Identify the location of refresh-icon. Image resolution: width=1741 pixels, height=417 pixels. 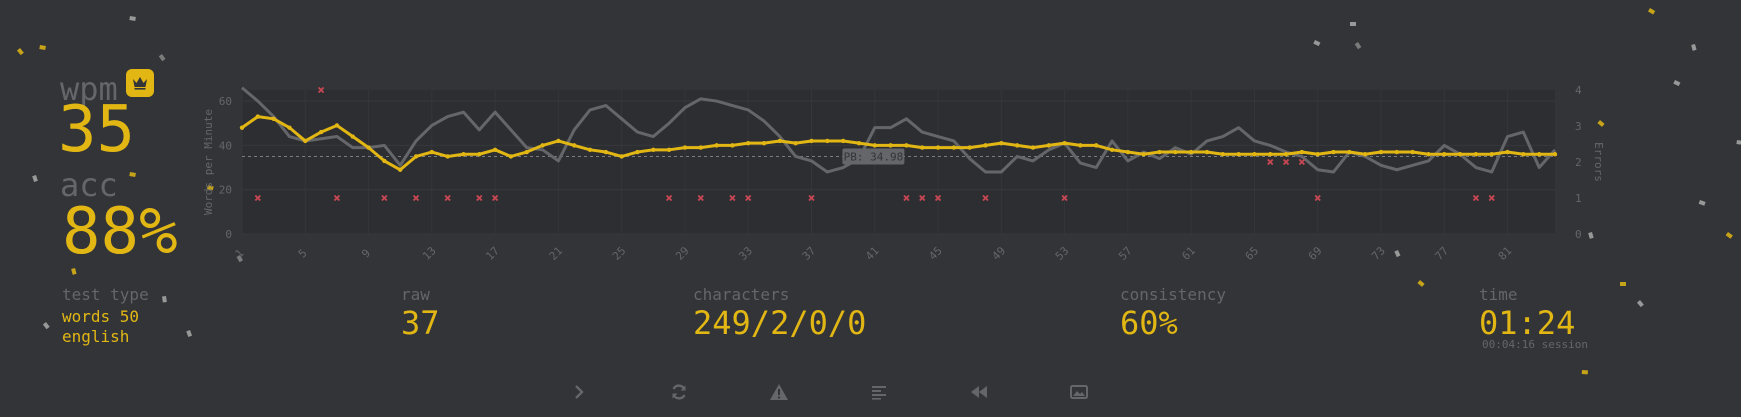
(679, 392).